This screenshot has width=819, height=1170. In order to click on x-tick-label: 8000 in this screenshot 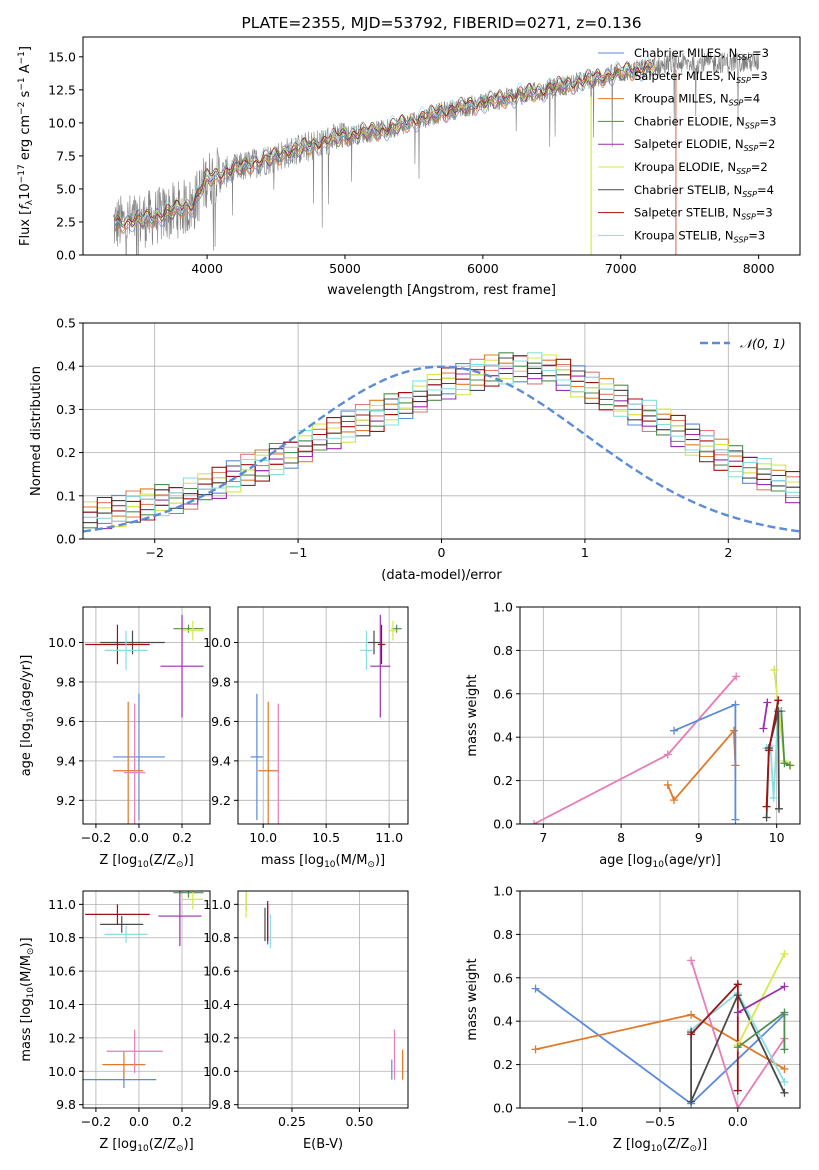, I will do `click(759, 268)`.